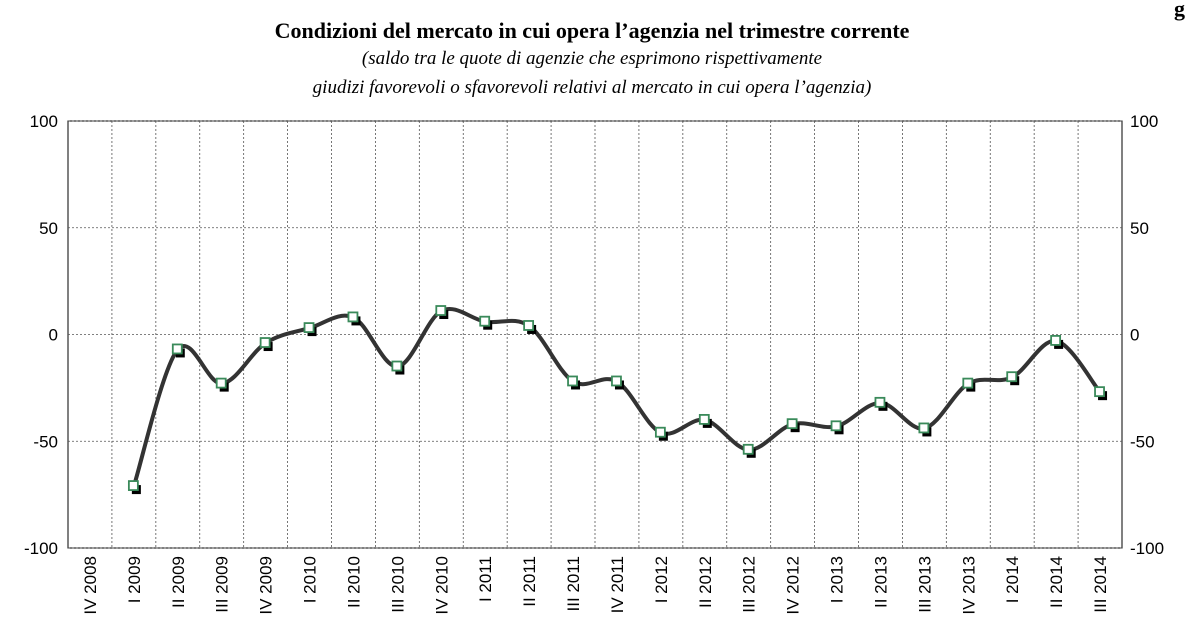  Describe the element at coordinates (266, 585) in the screenshot. I see `x-tick-label: IV 2009` at that location.